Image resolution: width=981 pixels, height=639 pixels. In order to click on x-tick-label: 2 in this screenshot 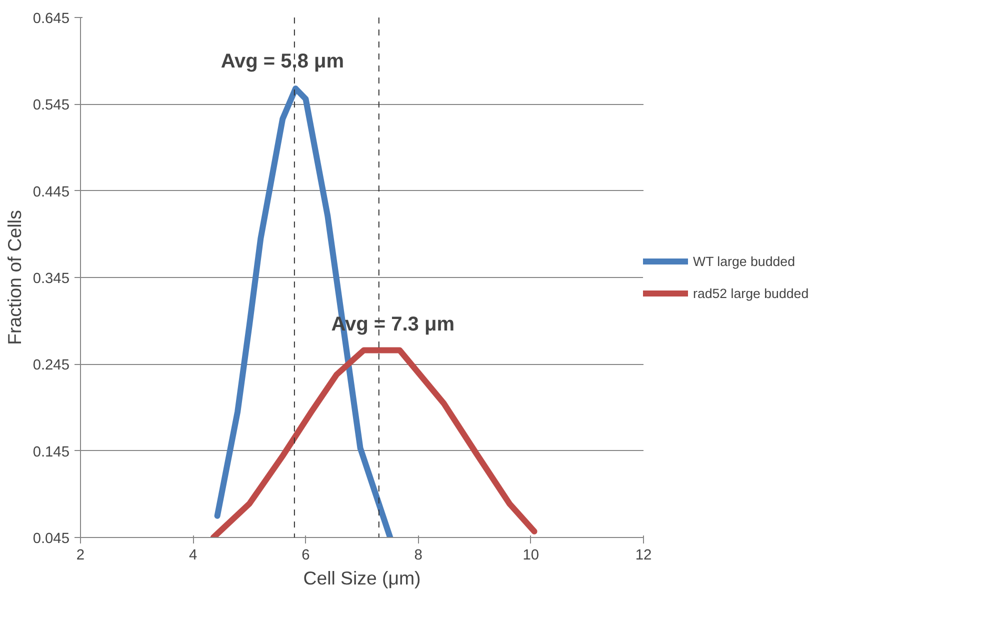, I will do `click(80, 556)`.